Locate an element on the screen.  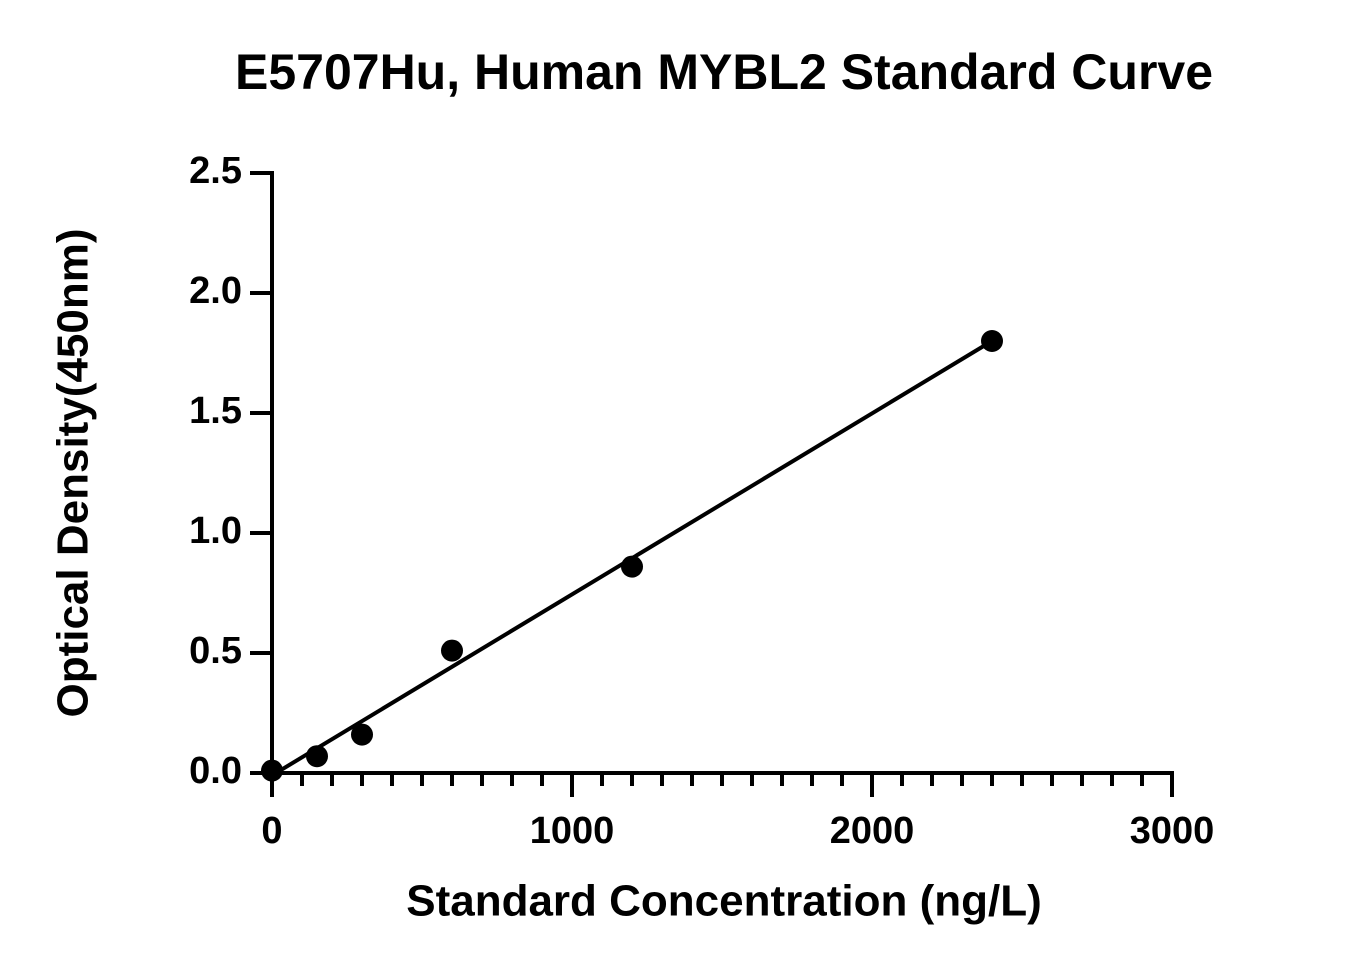
y-tick-label: 2.5 is located at coordinates (215, 171).